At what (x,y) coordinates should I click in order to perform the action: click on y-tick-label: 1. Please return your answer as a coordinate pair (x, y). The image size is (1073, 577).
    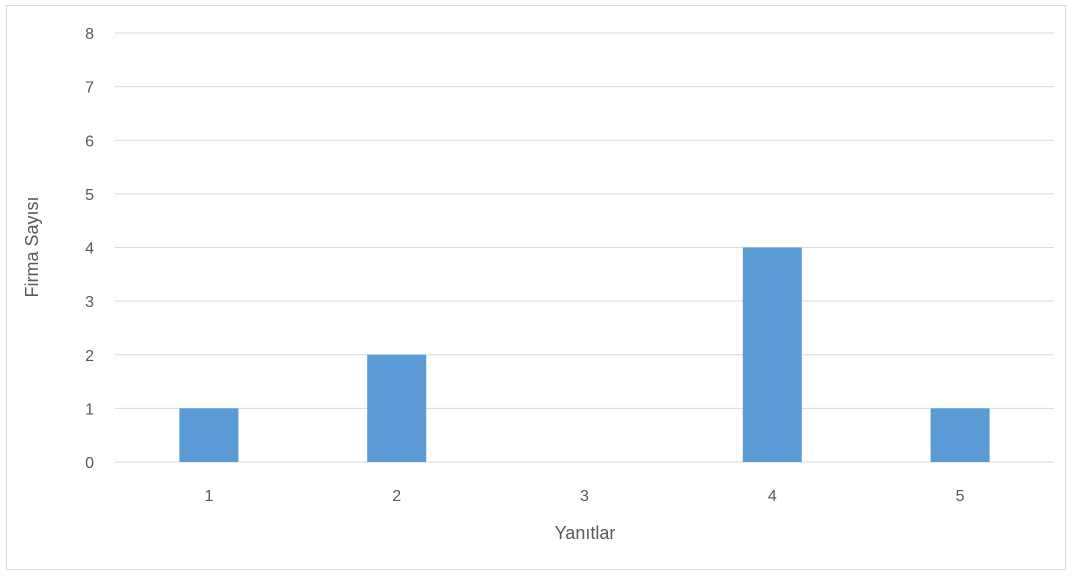
    Looking at the image, I should click on (89, 409).